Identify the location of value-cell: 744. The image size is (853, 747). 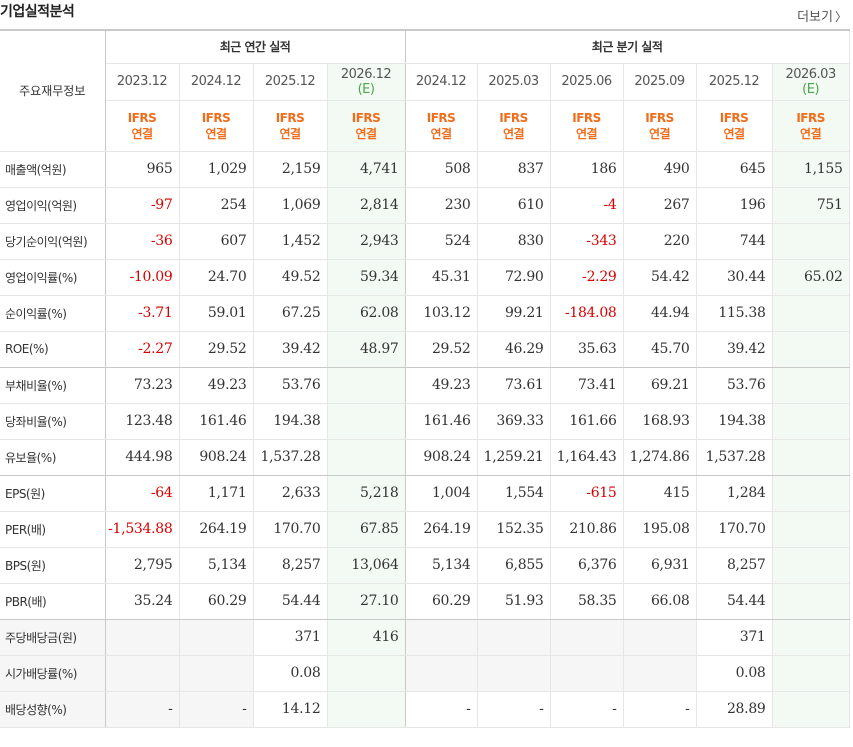
(734, 241).